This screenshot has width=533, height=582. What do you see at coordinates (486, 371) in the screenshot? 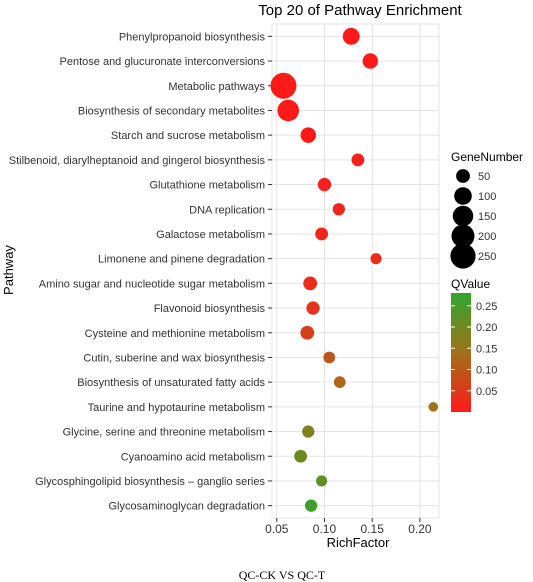
I see `color-legend-label: 0.10` at bounding box center [486, 371].